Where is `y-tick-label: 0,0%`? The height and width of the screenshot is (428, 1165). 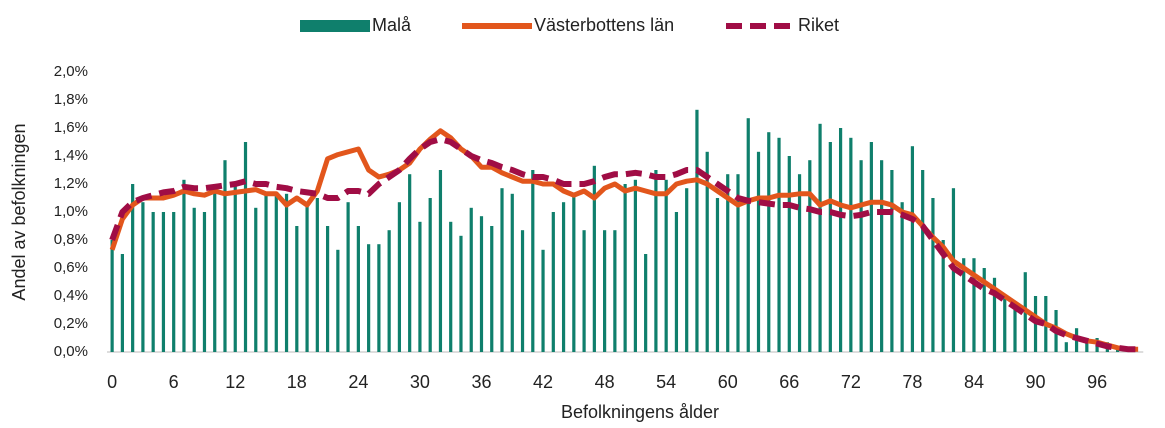 y-tick-label: 0,0% is located at coordinates (71, 351).